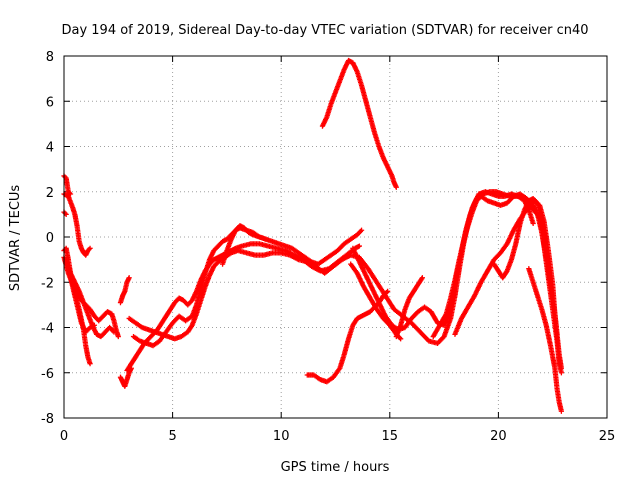 The width and height of the screenshot is (640, 480). What do you see at coordinates (47, 329) in the screenshot?
I see `y-tick-label: -4` at bounding box center [47, 329].